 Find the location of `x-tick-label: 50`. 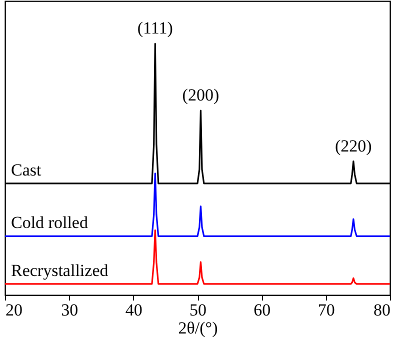

x-tick-label: 50 is located at coordinates (198, 310).